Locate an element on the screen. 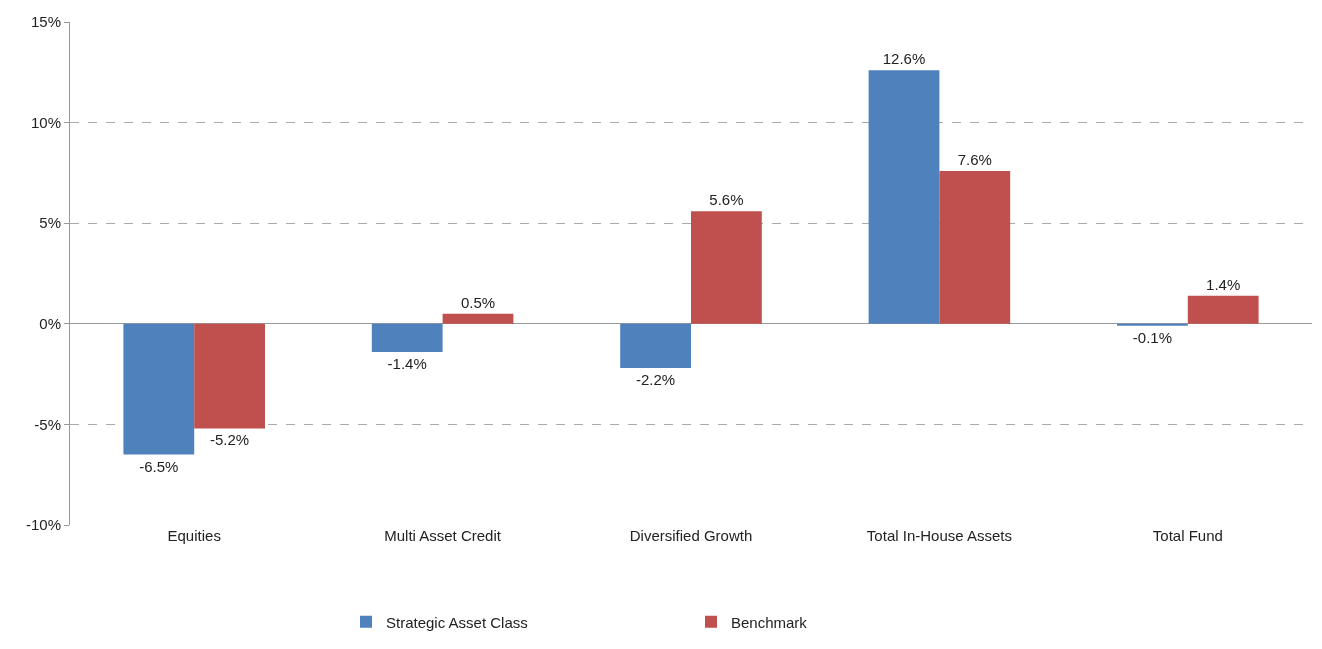 The height and width of the screenshot is (649, 1322). data-label: -1.4% is located at coordinates (407, 363).